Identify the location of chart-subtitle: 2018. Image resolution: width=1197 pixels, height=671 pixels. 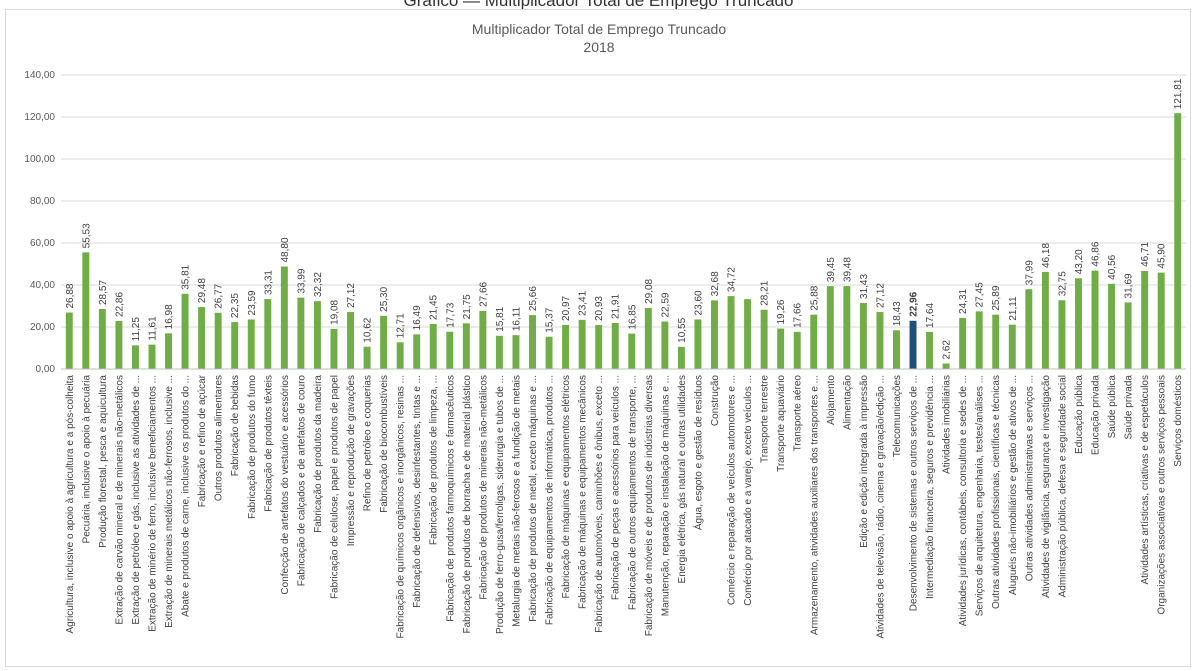
(598, 47).